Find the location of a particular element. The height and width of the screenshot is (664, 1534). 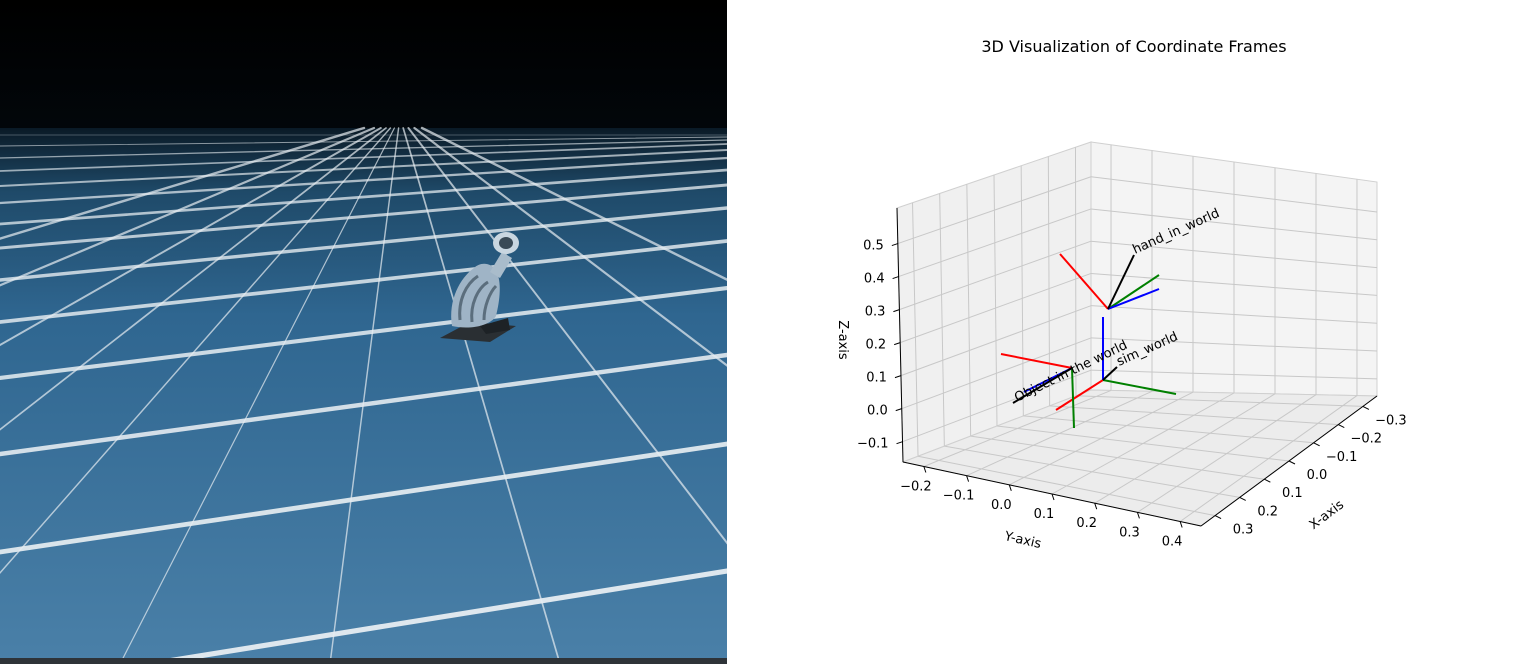

z-tick-label: −0.1 is located at coordinates (873, 444).